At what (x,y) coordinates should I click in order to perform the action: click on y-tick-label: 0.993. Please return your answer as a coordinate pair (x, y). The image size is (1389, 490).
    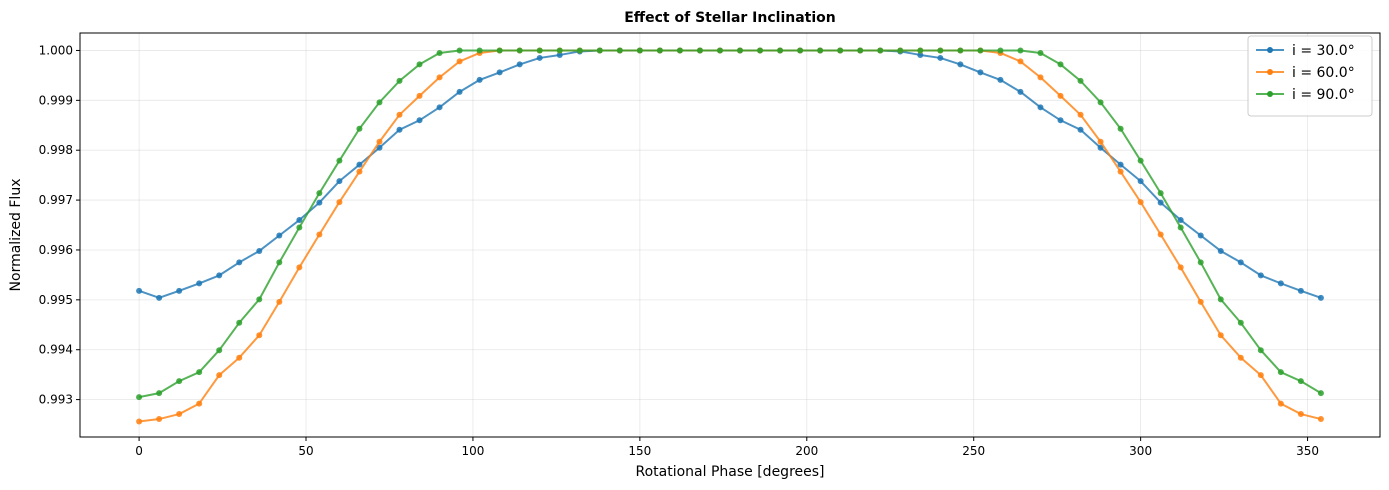
    Looking at the image, I should click on (56, 400).